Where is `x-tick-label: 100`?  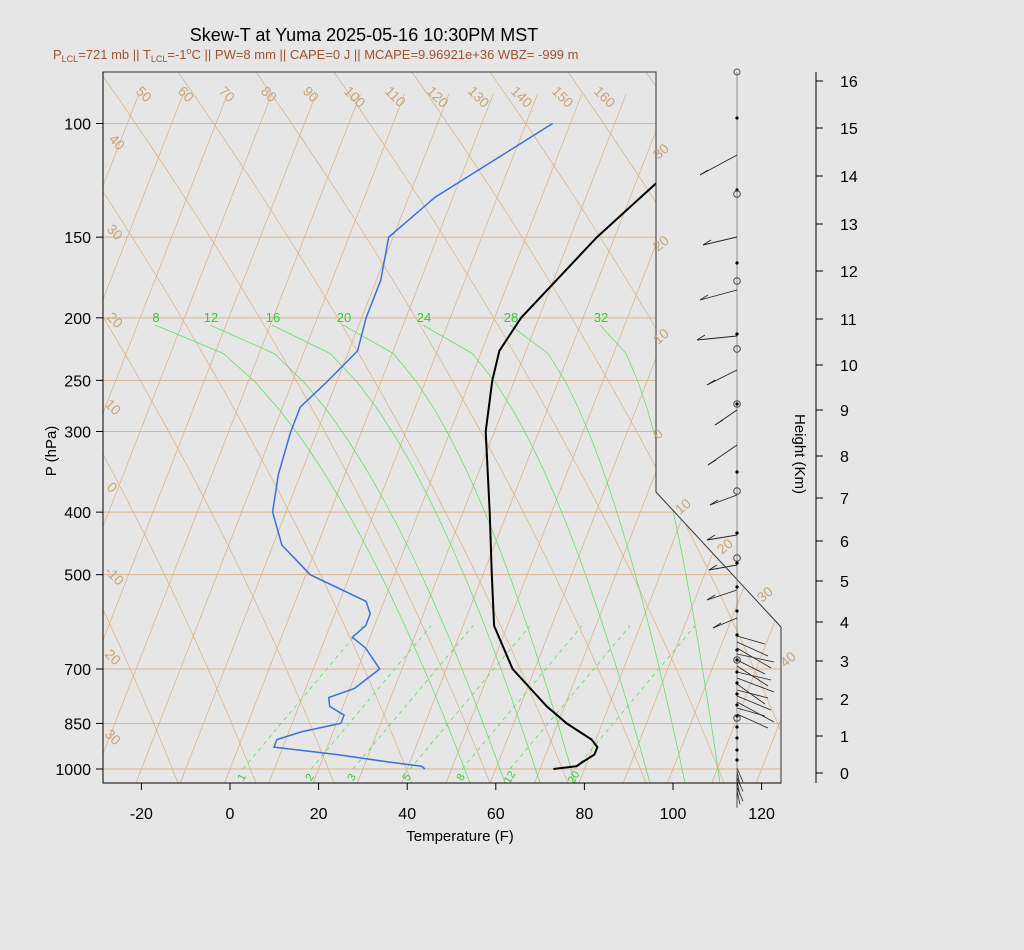
x-tick-label: 100 is located at coordinates (673, 814).